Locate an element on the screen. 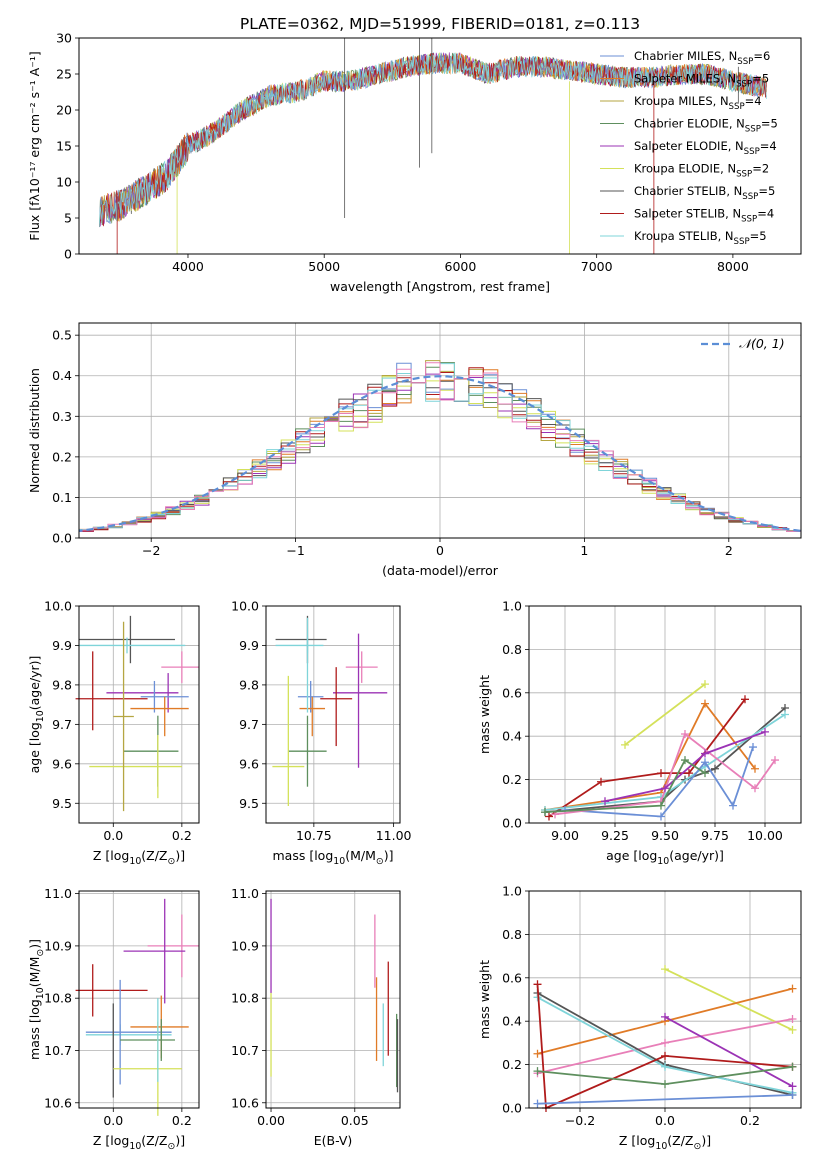  y-tick-label: 9.7 is located at coordinates (249, 724).